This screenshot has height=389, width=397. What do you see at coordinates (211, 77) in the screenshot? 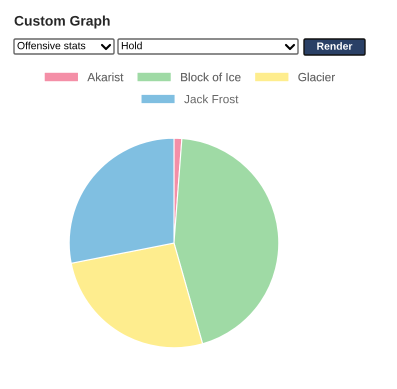
I see `legend-label: Block of Ice` at bounding box center [211, 77].